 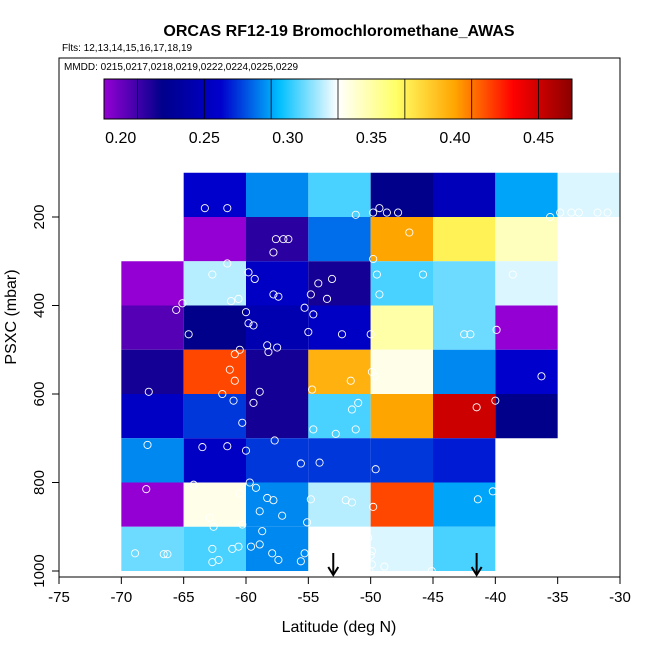 I want to click on x-tick-label: -55, so click(x=308, y=597).